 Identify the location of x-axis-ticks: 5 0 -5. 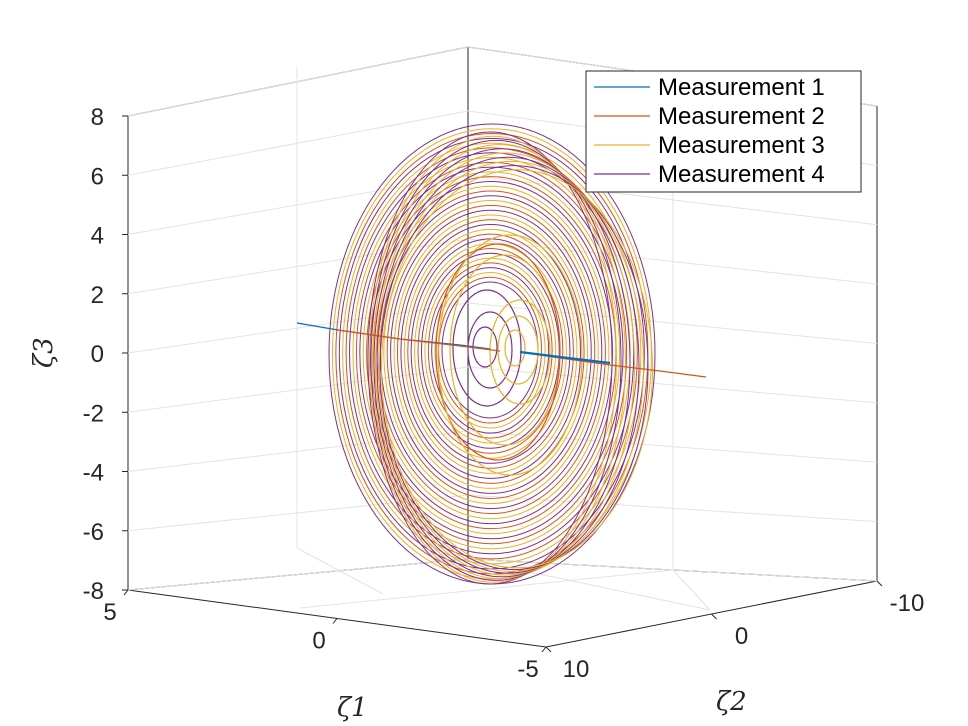
(325, 636).